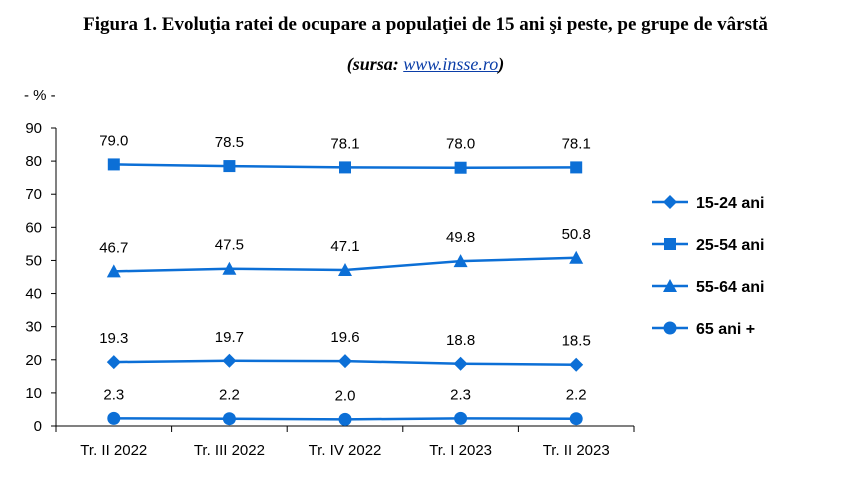 The image size is (851, 492). What do you see at coordinates (33, 227) in the screenshot?
I see `y-tick-label: 60` at bounding box center [33, 227].